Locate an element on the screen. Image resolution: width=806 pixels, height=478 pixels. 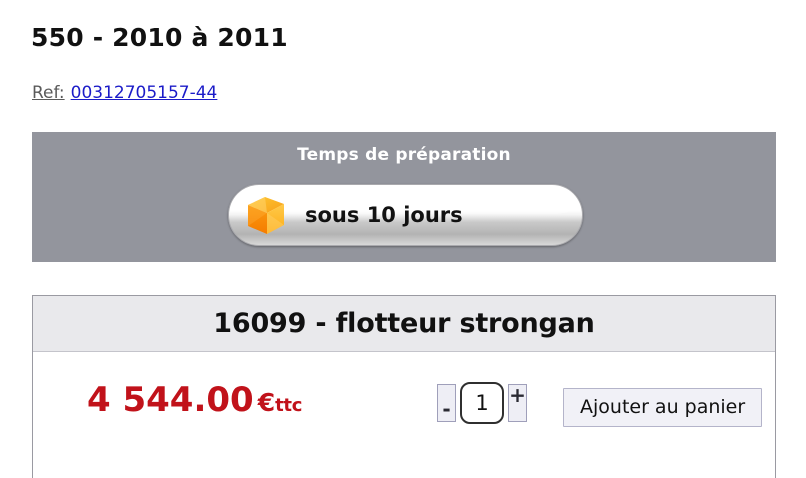
product-price: 4 544.00 €ttc is located at coordinates (194, 400).